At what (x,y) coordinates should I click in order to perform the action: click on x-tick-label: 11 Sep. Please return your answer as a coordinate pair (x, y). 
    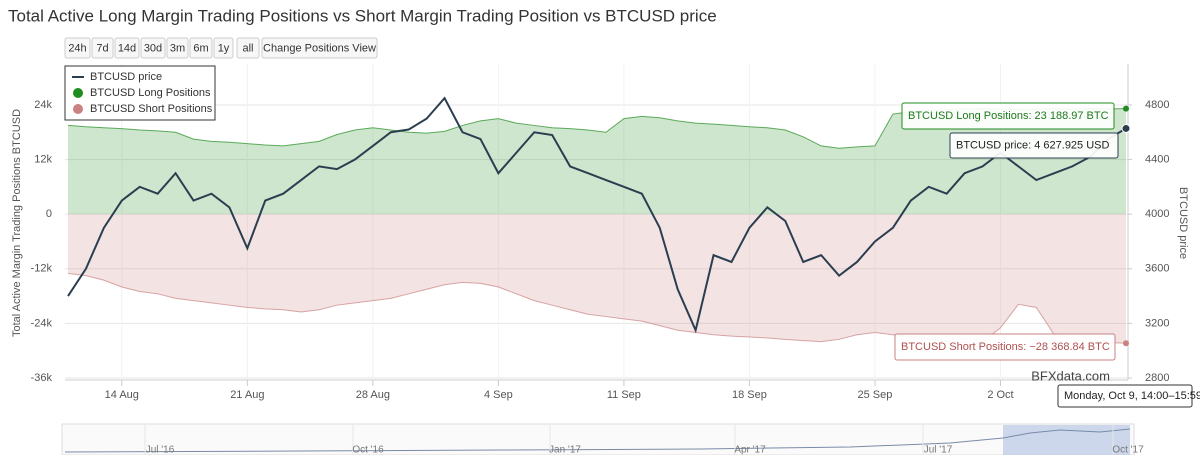
    Looking at the image, I should click on (624, 395).